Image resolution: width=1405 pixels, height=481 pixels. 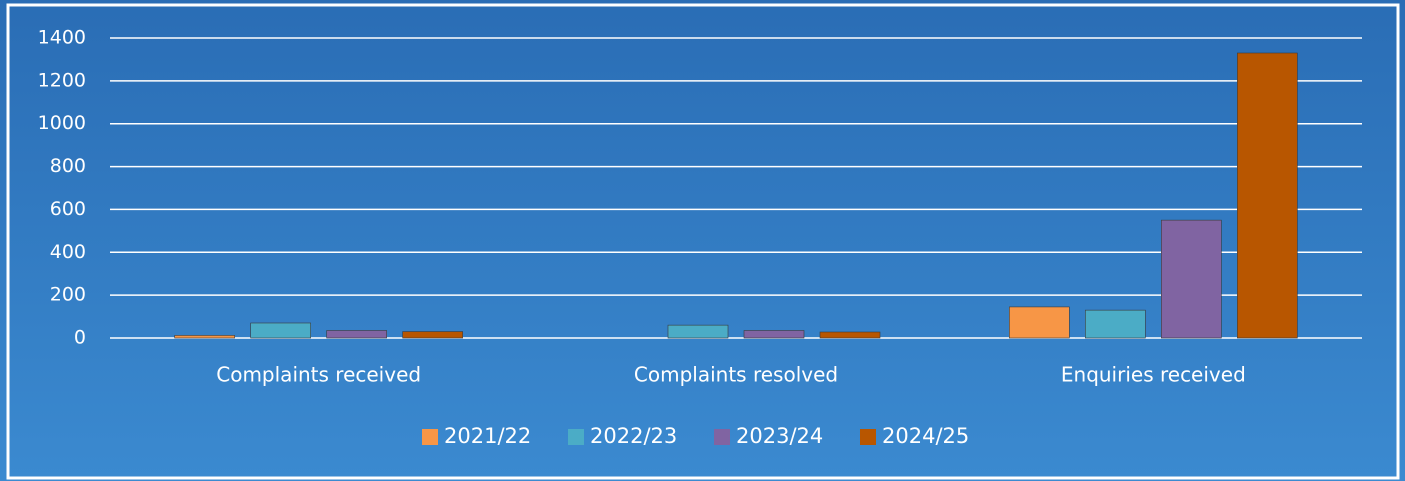 What do you see at coordinates (68, 252) in the screenshot?
I see `y-tick-label: 400` at bounding box center [68, 252].